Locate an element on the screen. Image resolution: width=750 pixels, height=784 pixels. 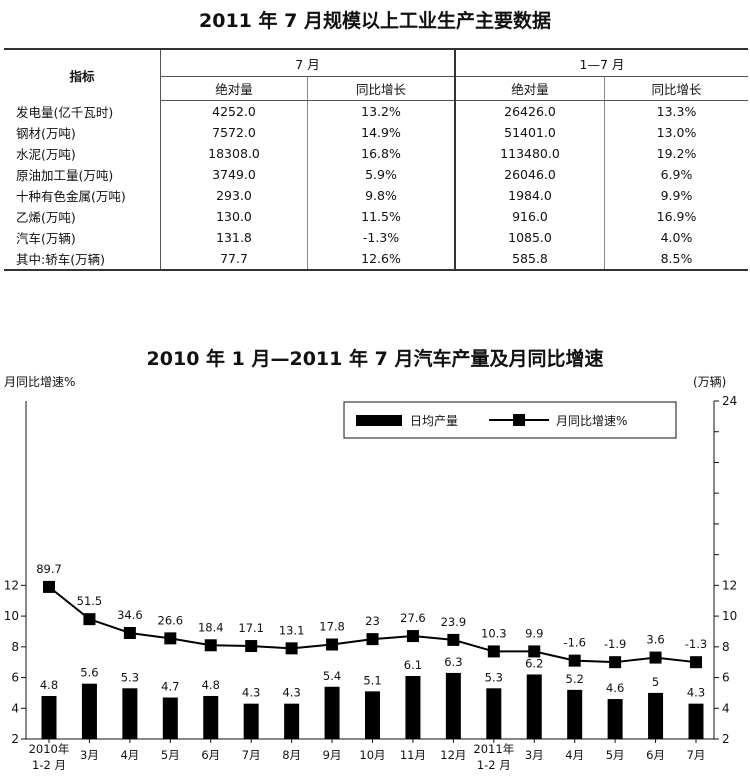
table-row: 汽车(万辆) 131.8 -1.3% 1085.0 4.0% is located at coordinates (376, 237).